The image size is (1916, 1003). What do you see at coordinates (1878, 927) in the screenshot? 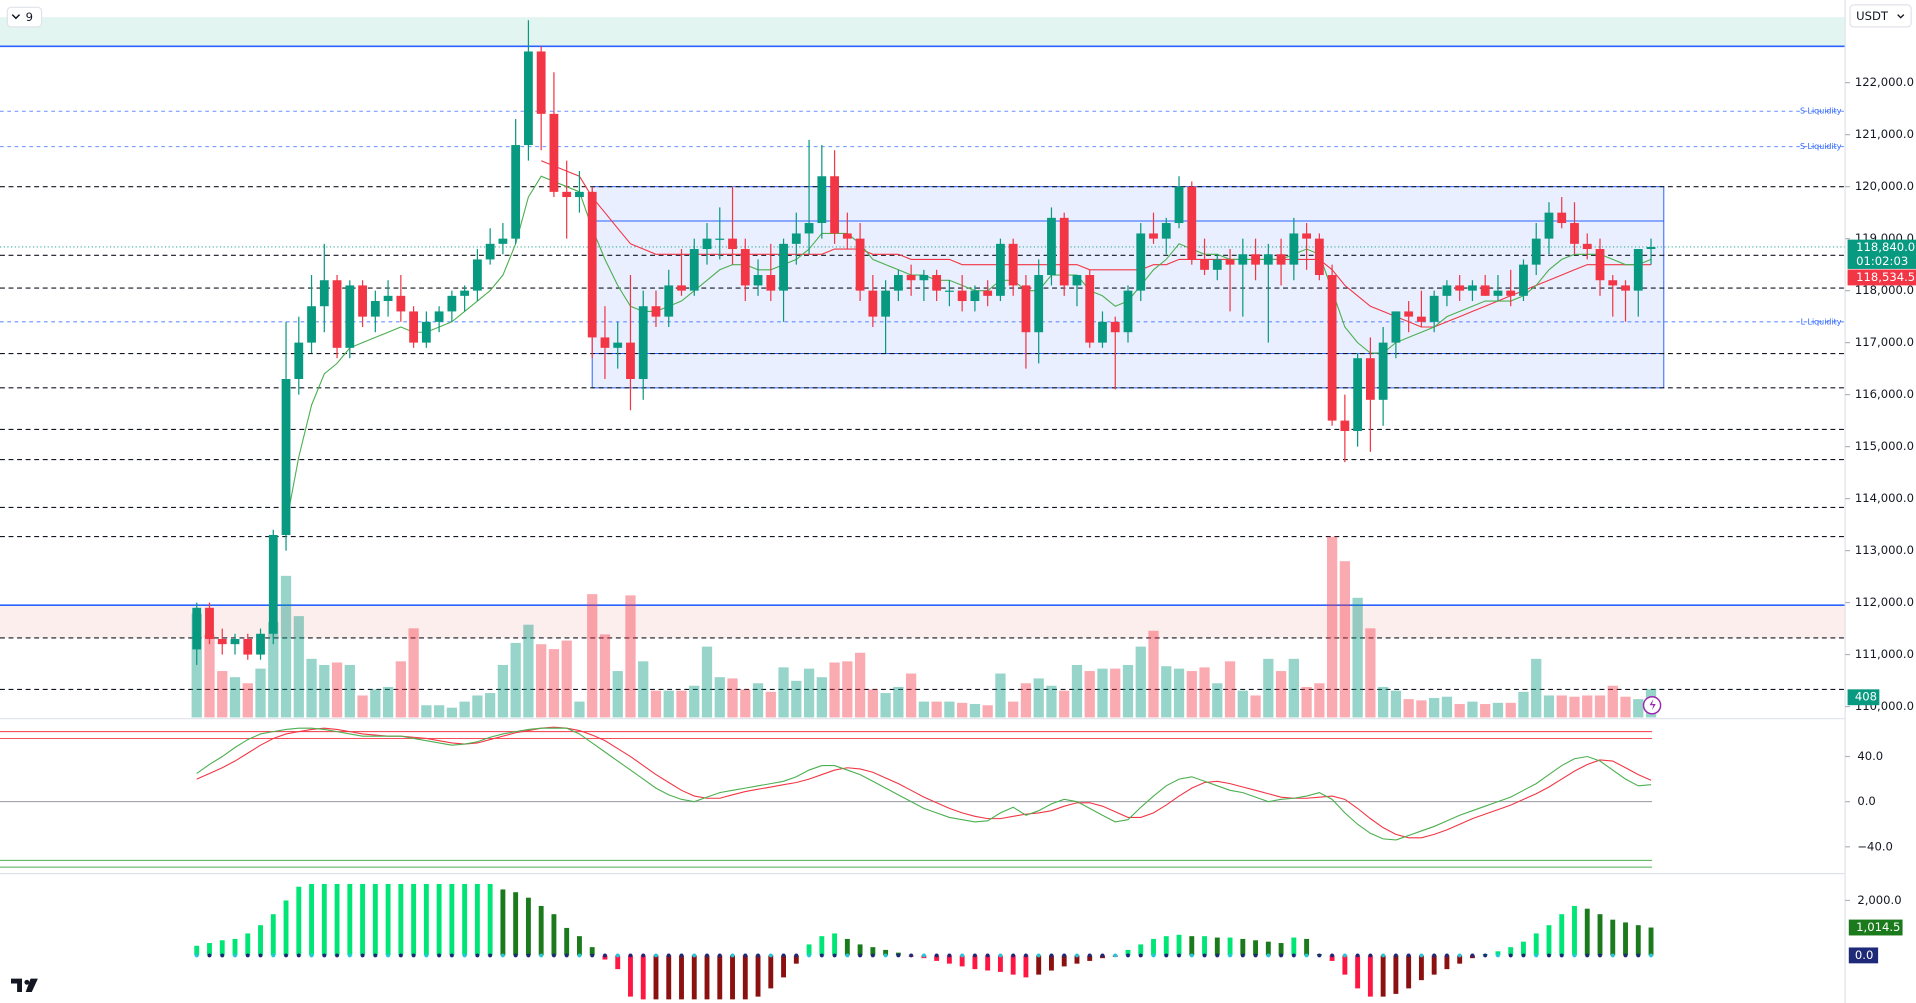
I see `hist-current-label: 1,014.5` at bounding box center [1878, 927].